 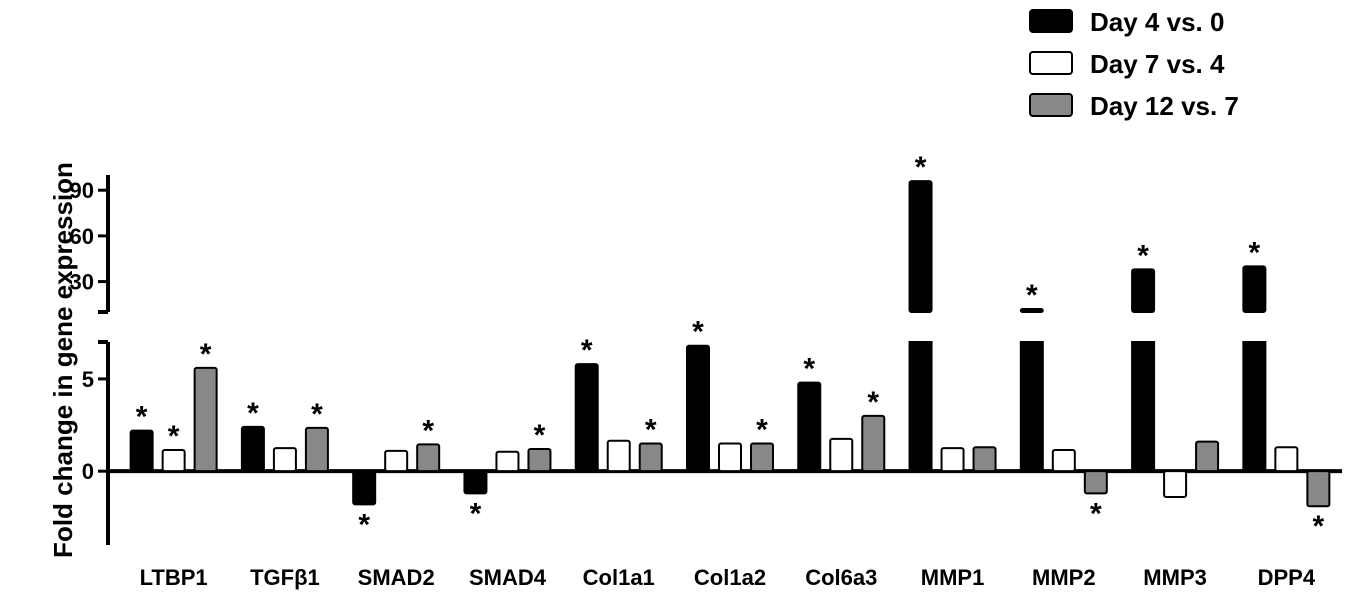 What do you see at coordinates (619, 577) in the screenshot?
I see `category-label-col1a1: Col1a1` at bounding box center [619, 577].